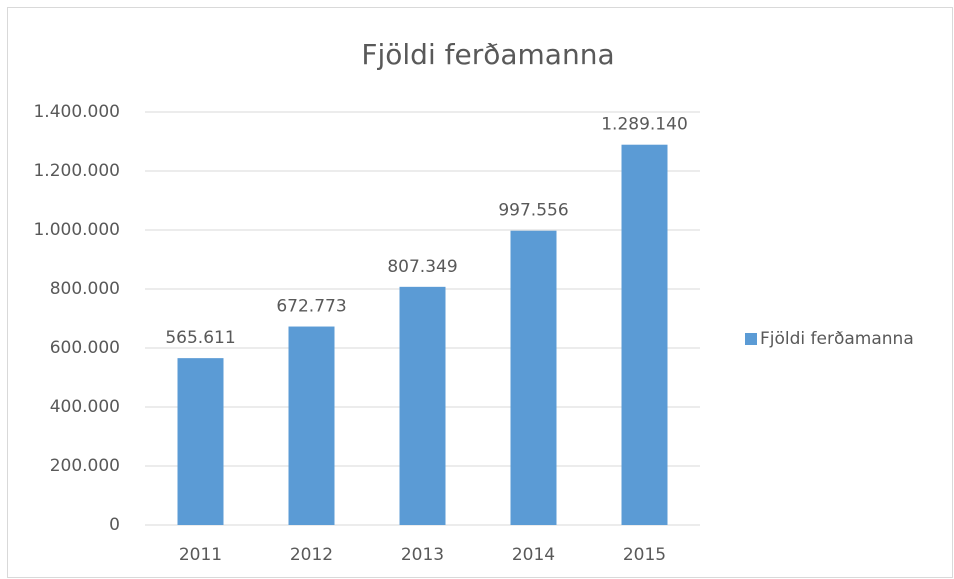  I want to click on data-label: 672.773, so click(311, 307).